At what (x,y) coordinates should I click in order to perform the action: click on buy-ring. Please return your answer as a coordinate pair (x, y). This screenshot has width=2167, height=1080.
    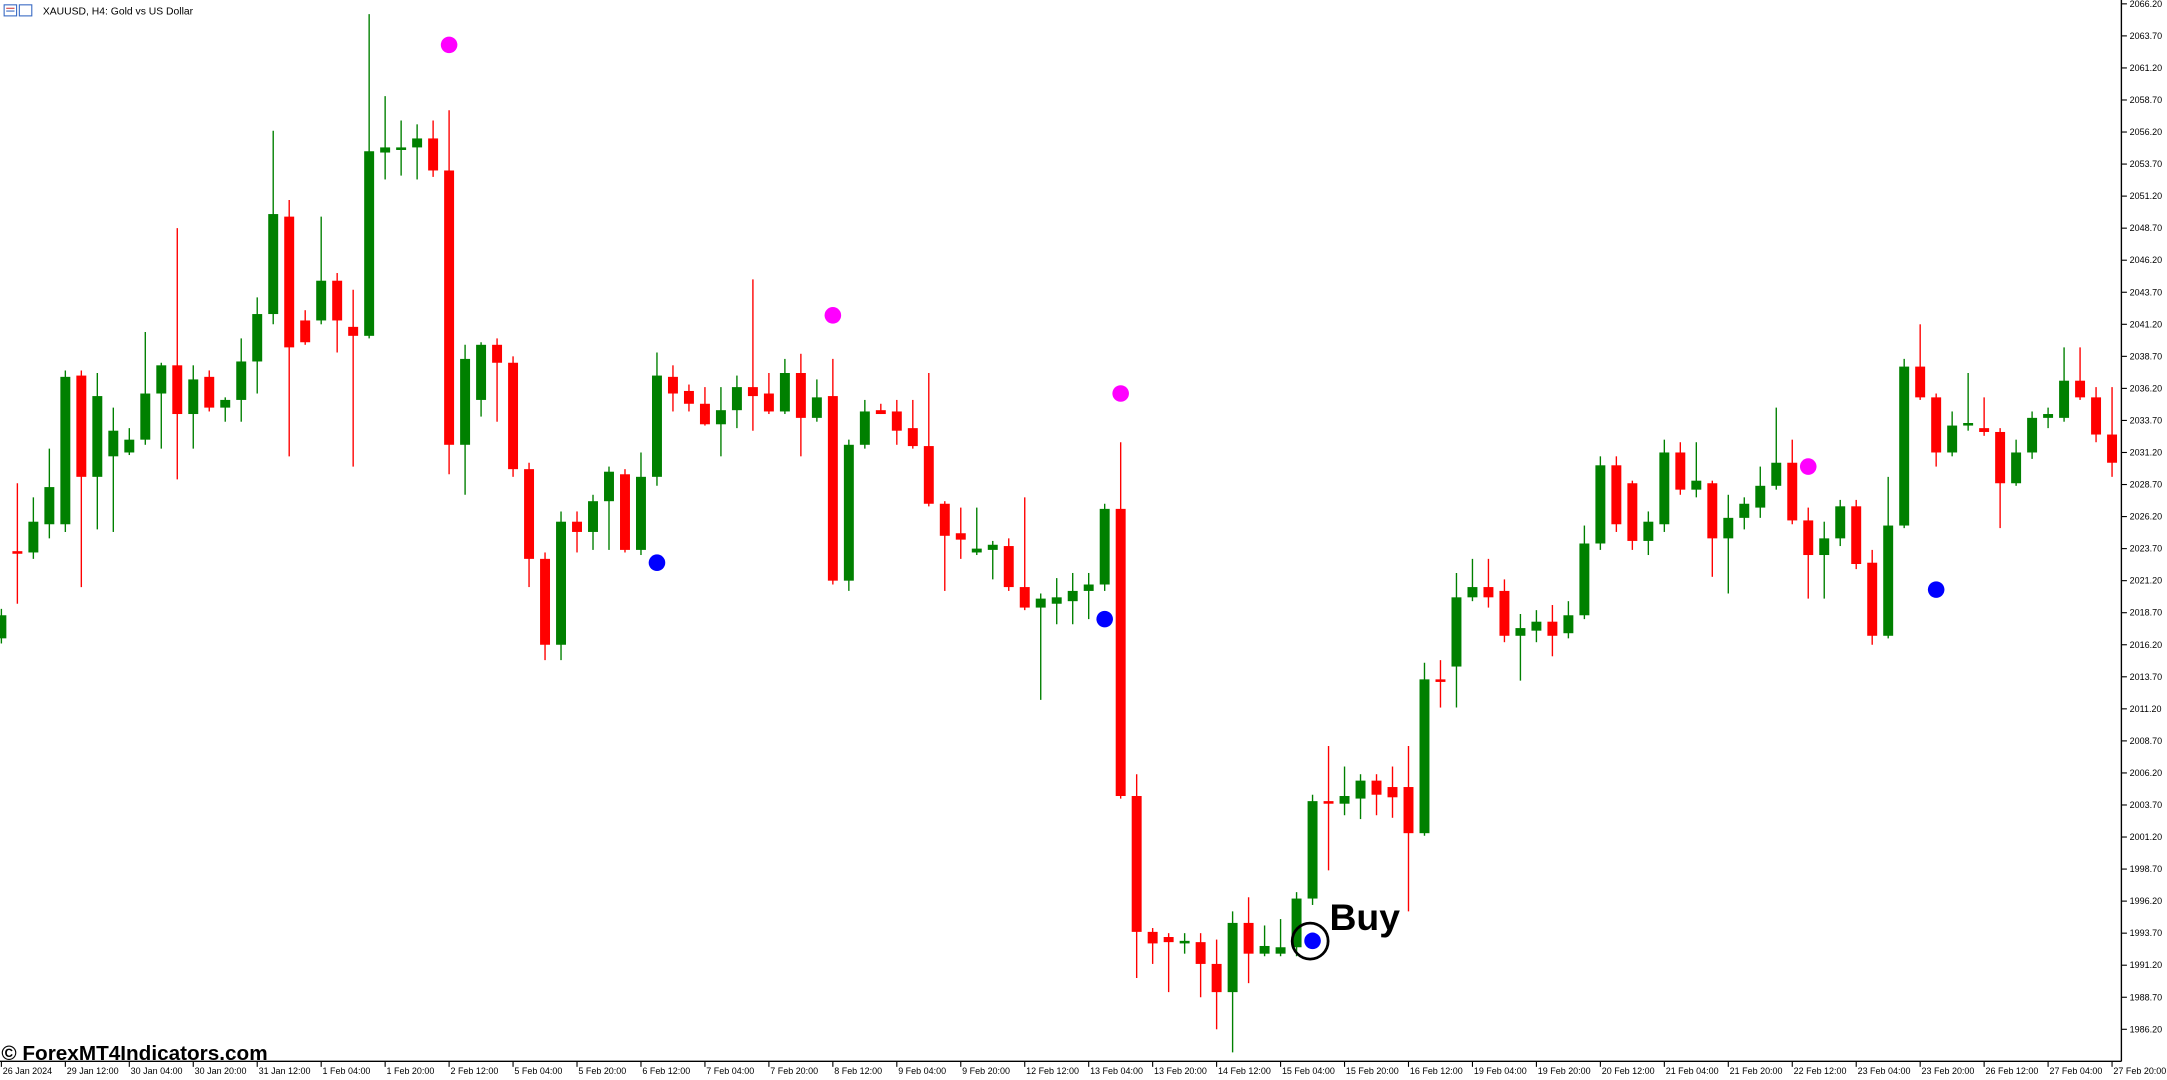
    Looking at the image, I should click on (1310, 941).